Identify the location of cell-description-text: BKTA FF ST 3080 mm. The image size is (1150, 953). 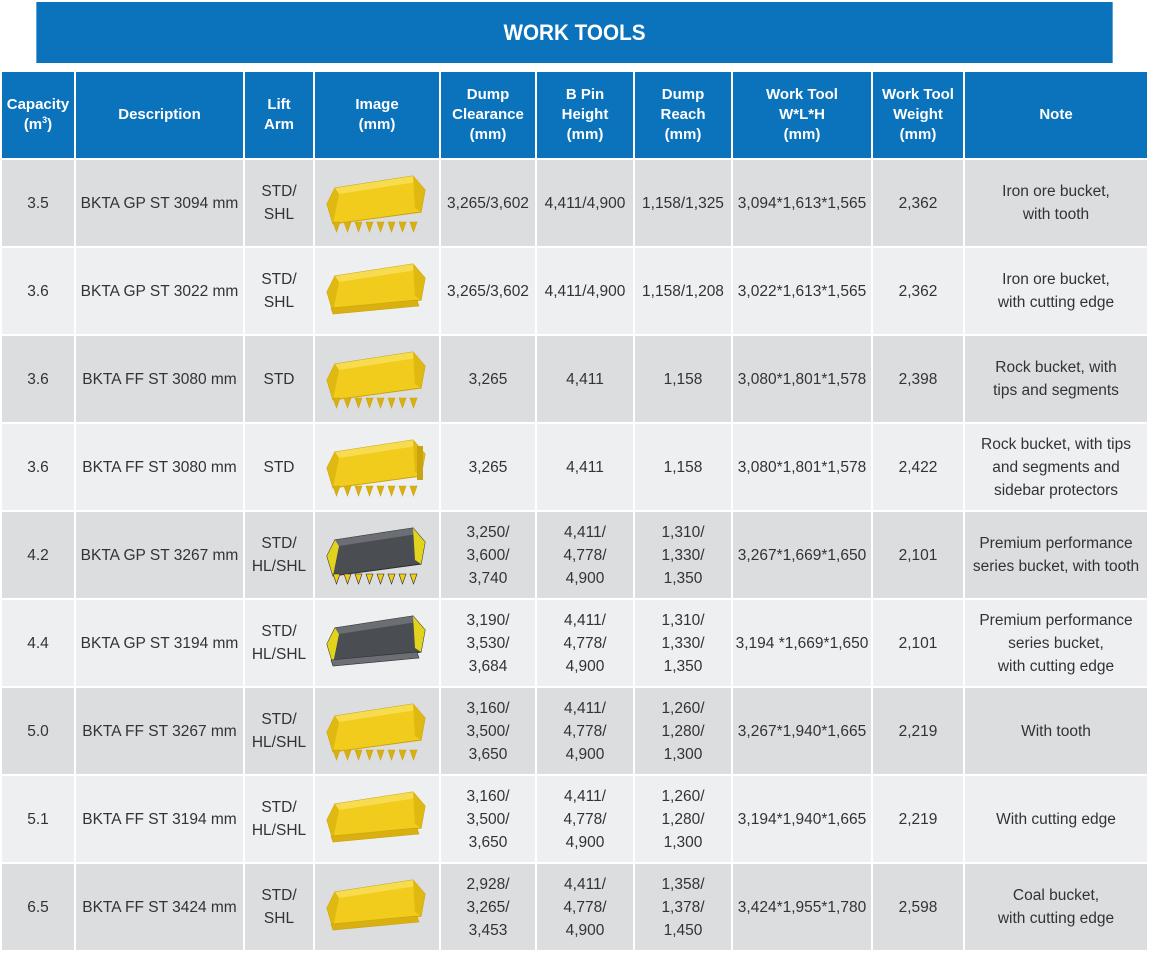
(159, 379).